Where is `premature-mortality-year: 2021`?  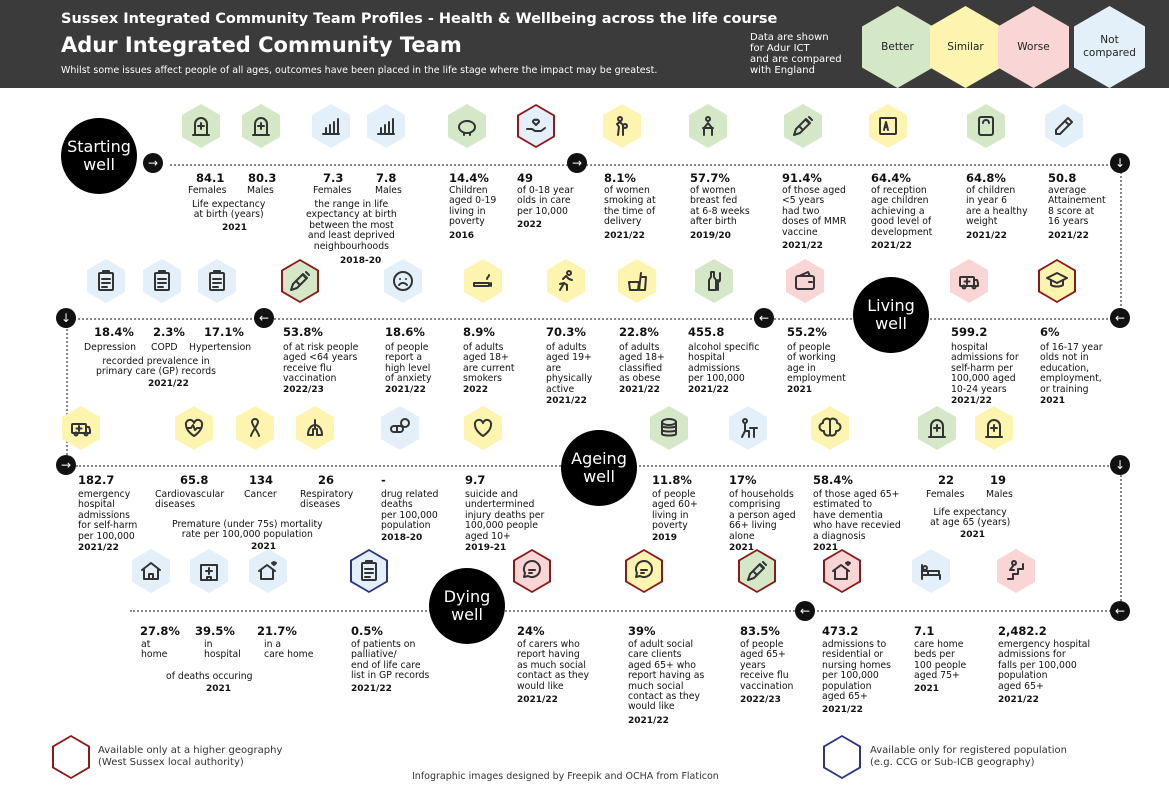
premature-mortality-year: 2021 is located at coordinates (264, 547).